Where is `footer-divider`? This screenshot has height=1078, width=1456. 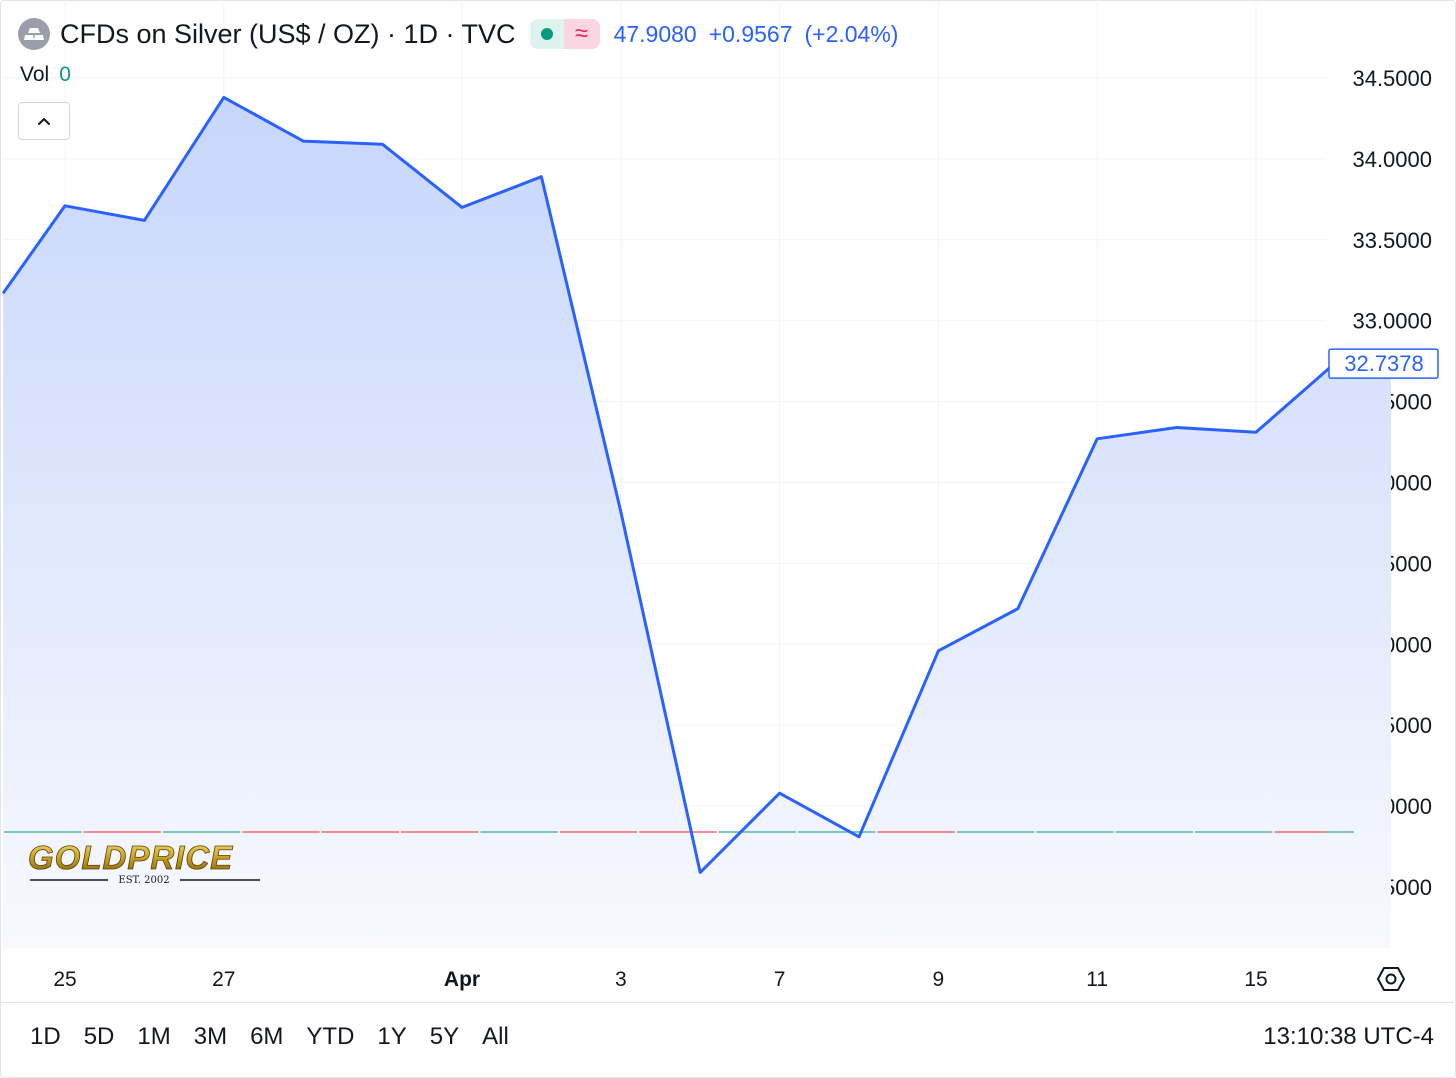 footer-divider is located at coordinates (727, 1002).